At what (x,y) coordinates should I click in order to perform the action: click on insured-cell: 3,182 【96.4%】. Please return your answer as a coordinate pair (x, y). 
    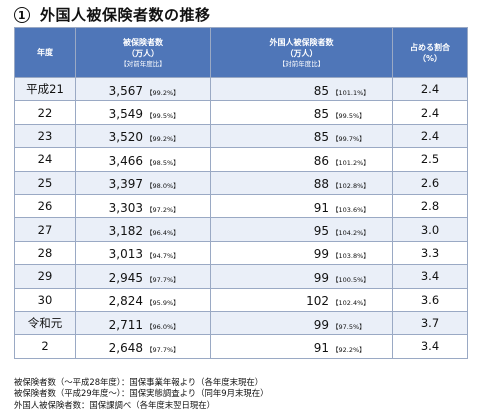
    Looking at the image, I should click on (143, 229).